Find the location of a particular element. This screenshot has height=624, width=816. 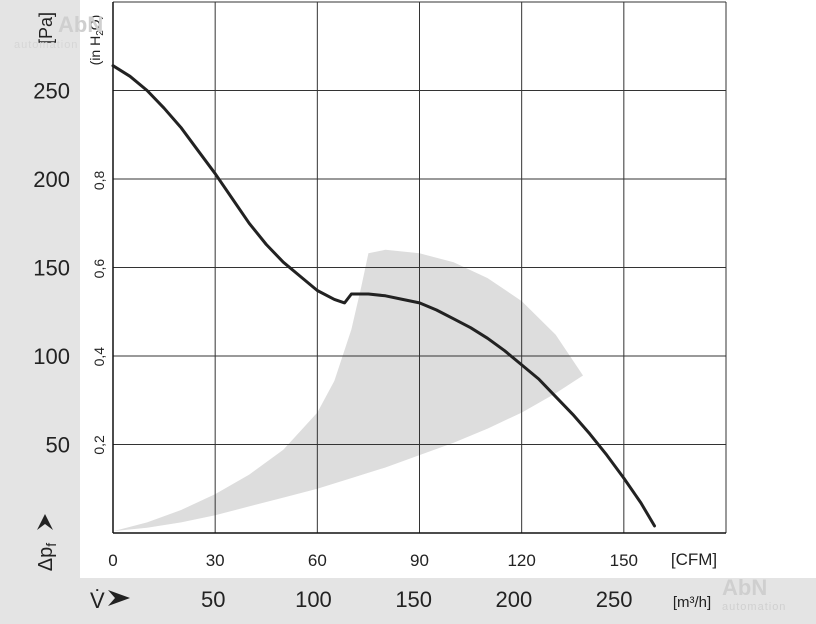

y-right-tick-3: 0,8 is located at coordinates (99, 180).